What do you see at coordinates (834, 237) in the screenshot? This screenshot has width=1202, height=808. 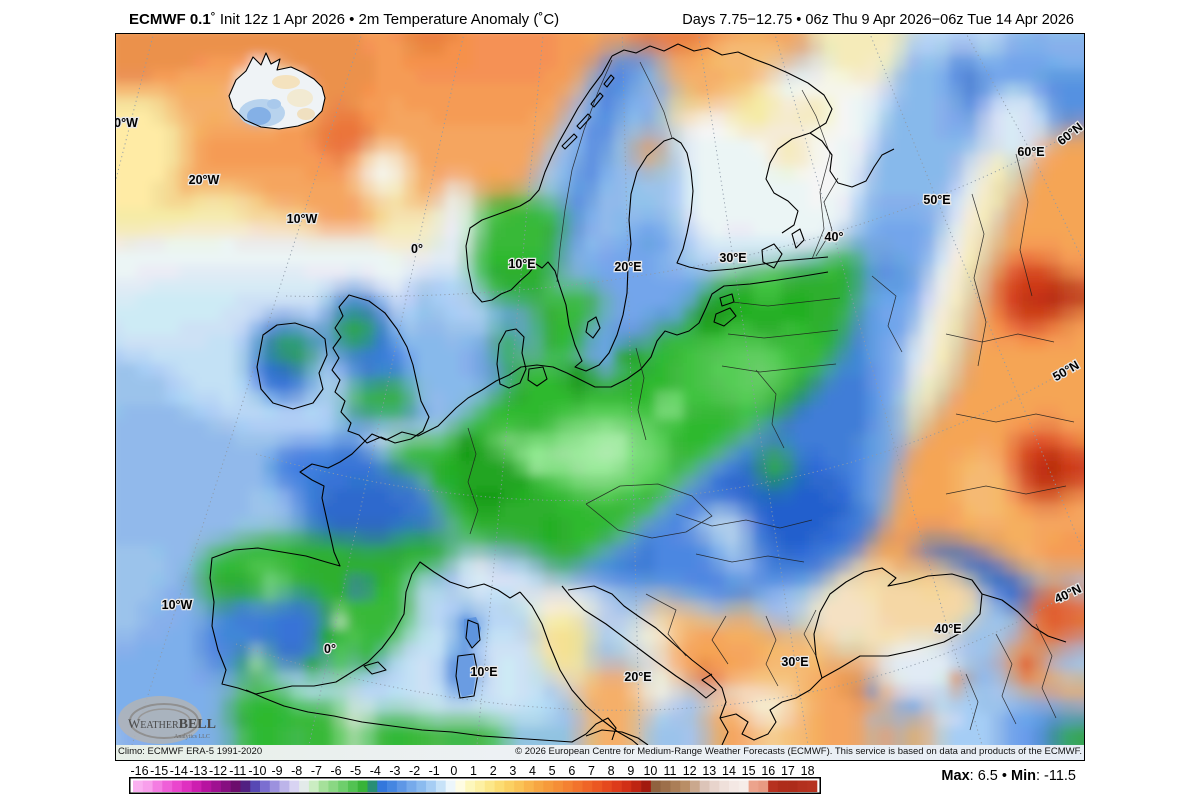 I see `svg-text: 40°` at bounding box center [834, 237].